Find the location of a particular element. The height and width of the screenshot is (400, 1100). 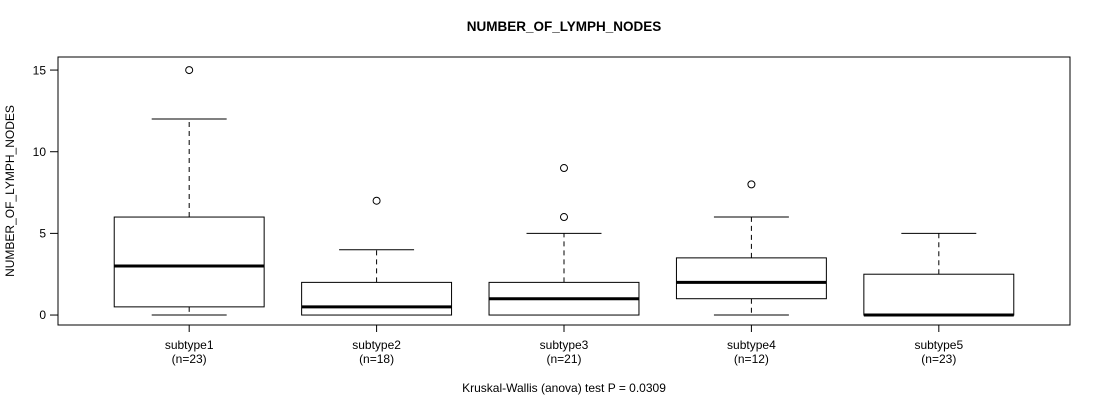

x-tick-sublabel-subtype3: (n=21) is located at coordinates (563, 359).